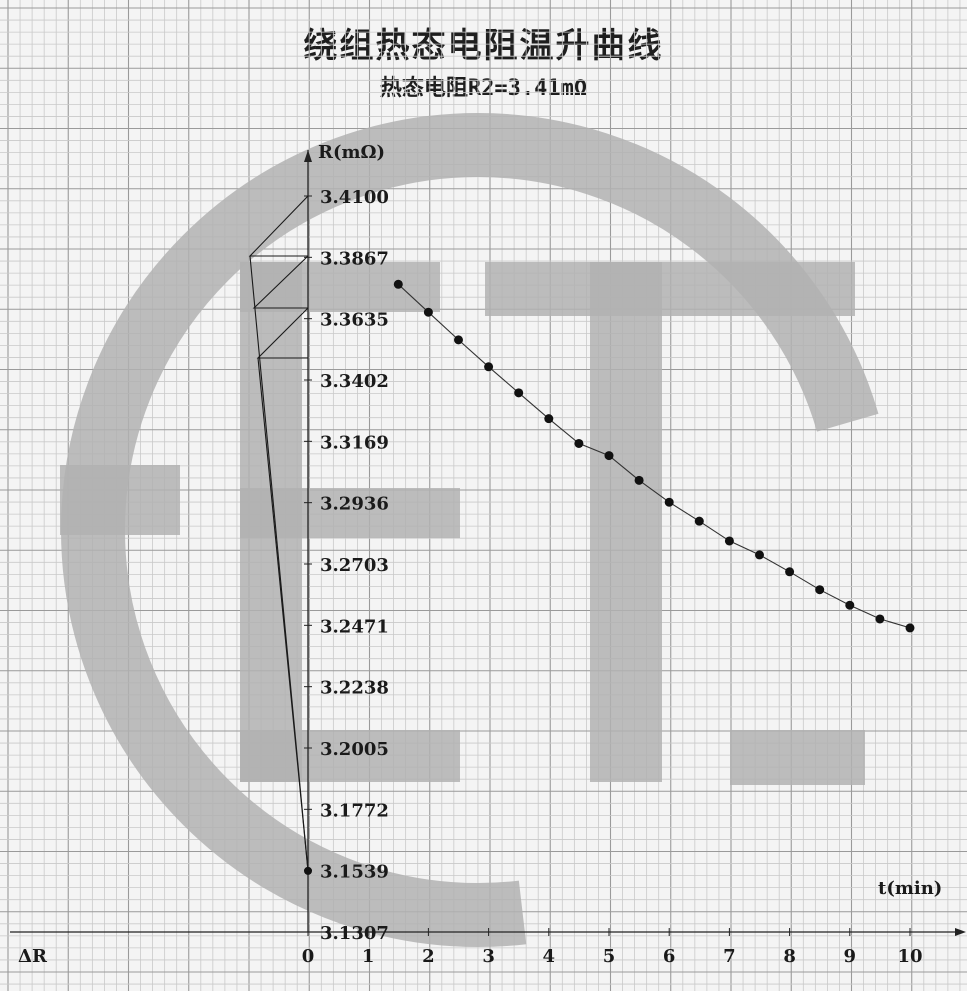  What do you see at coordinates (797, 757) in the screenshot?
I see `watermark-right-bar` at bounding box center [797, 757].